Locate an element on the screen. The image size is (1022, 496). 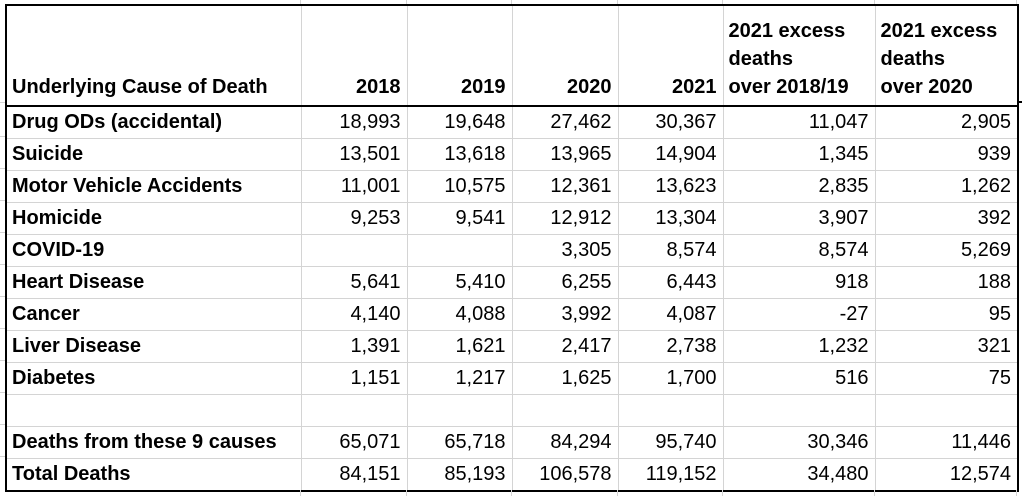
value-cell: 30,367 is located at coordinates (670, 122).